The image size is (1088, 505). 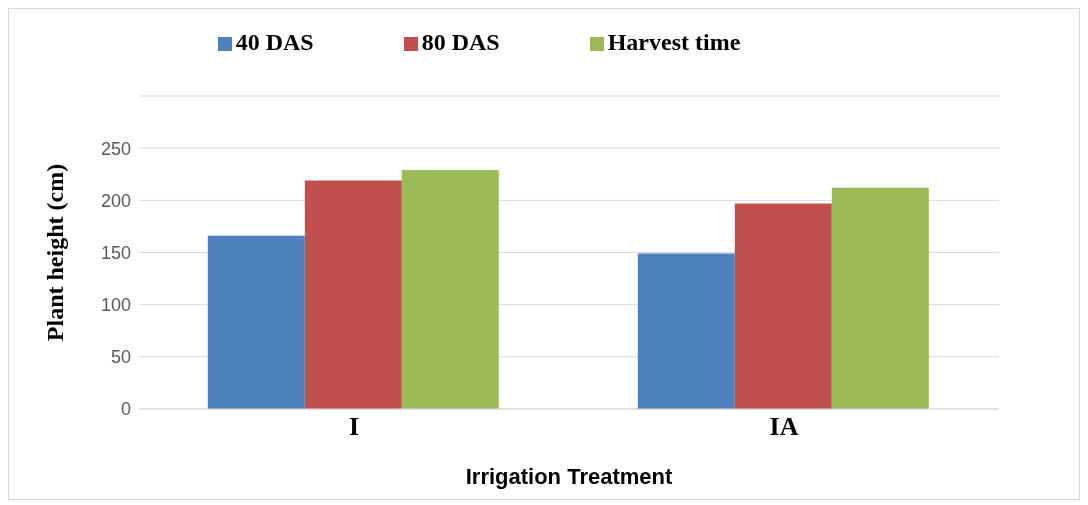 I want to click on y-tick-label: 50, so click(x=120, y=357).